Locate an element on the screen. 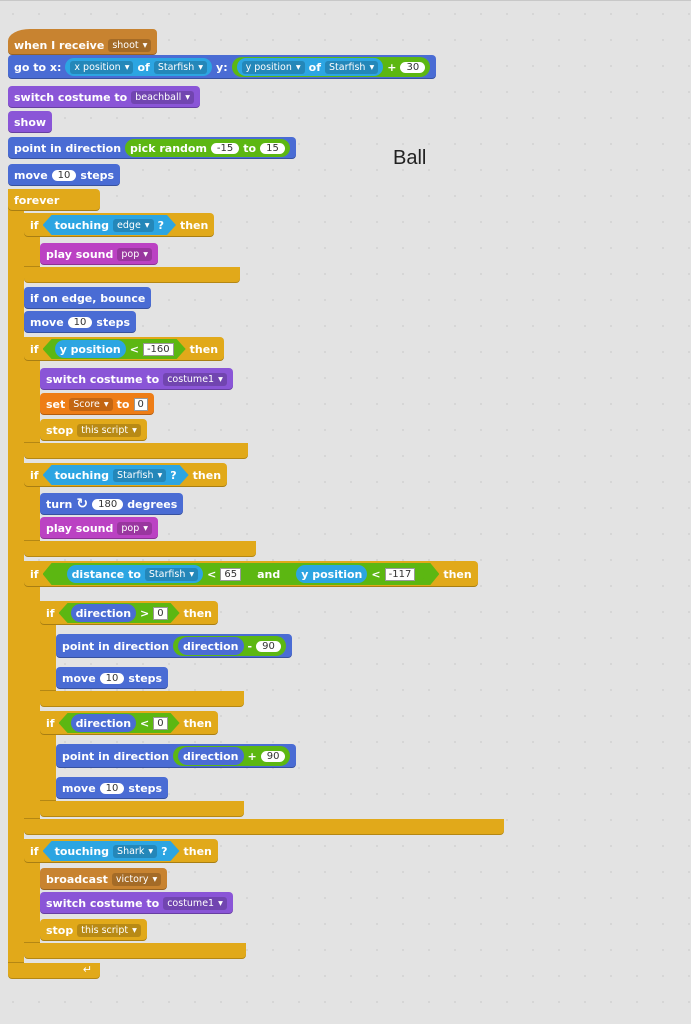  block: point in direction direction +90 is located at coordinates (176, 756).